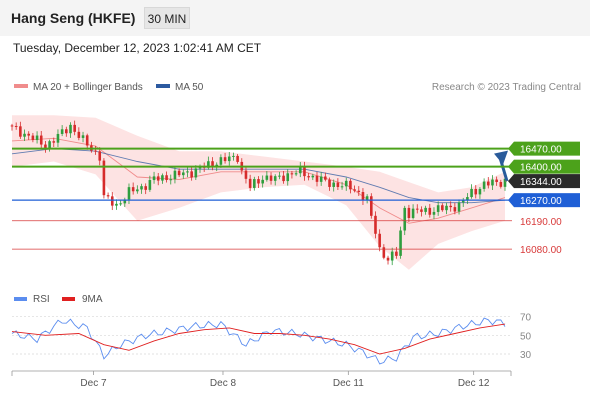 The width and height of the screenshot is (590, 400). I want to click on copyright-text: Research © 2023 Trading Central, so click(506, 87).